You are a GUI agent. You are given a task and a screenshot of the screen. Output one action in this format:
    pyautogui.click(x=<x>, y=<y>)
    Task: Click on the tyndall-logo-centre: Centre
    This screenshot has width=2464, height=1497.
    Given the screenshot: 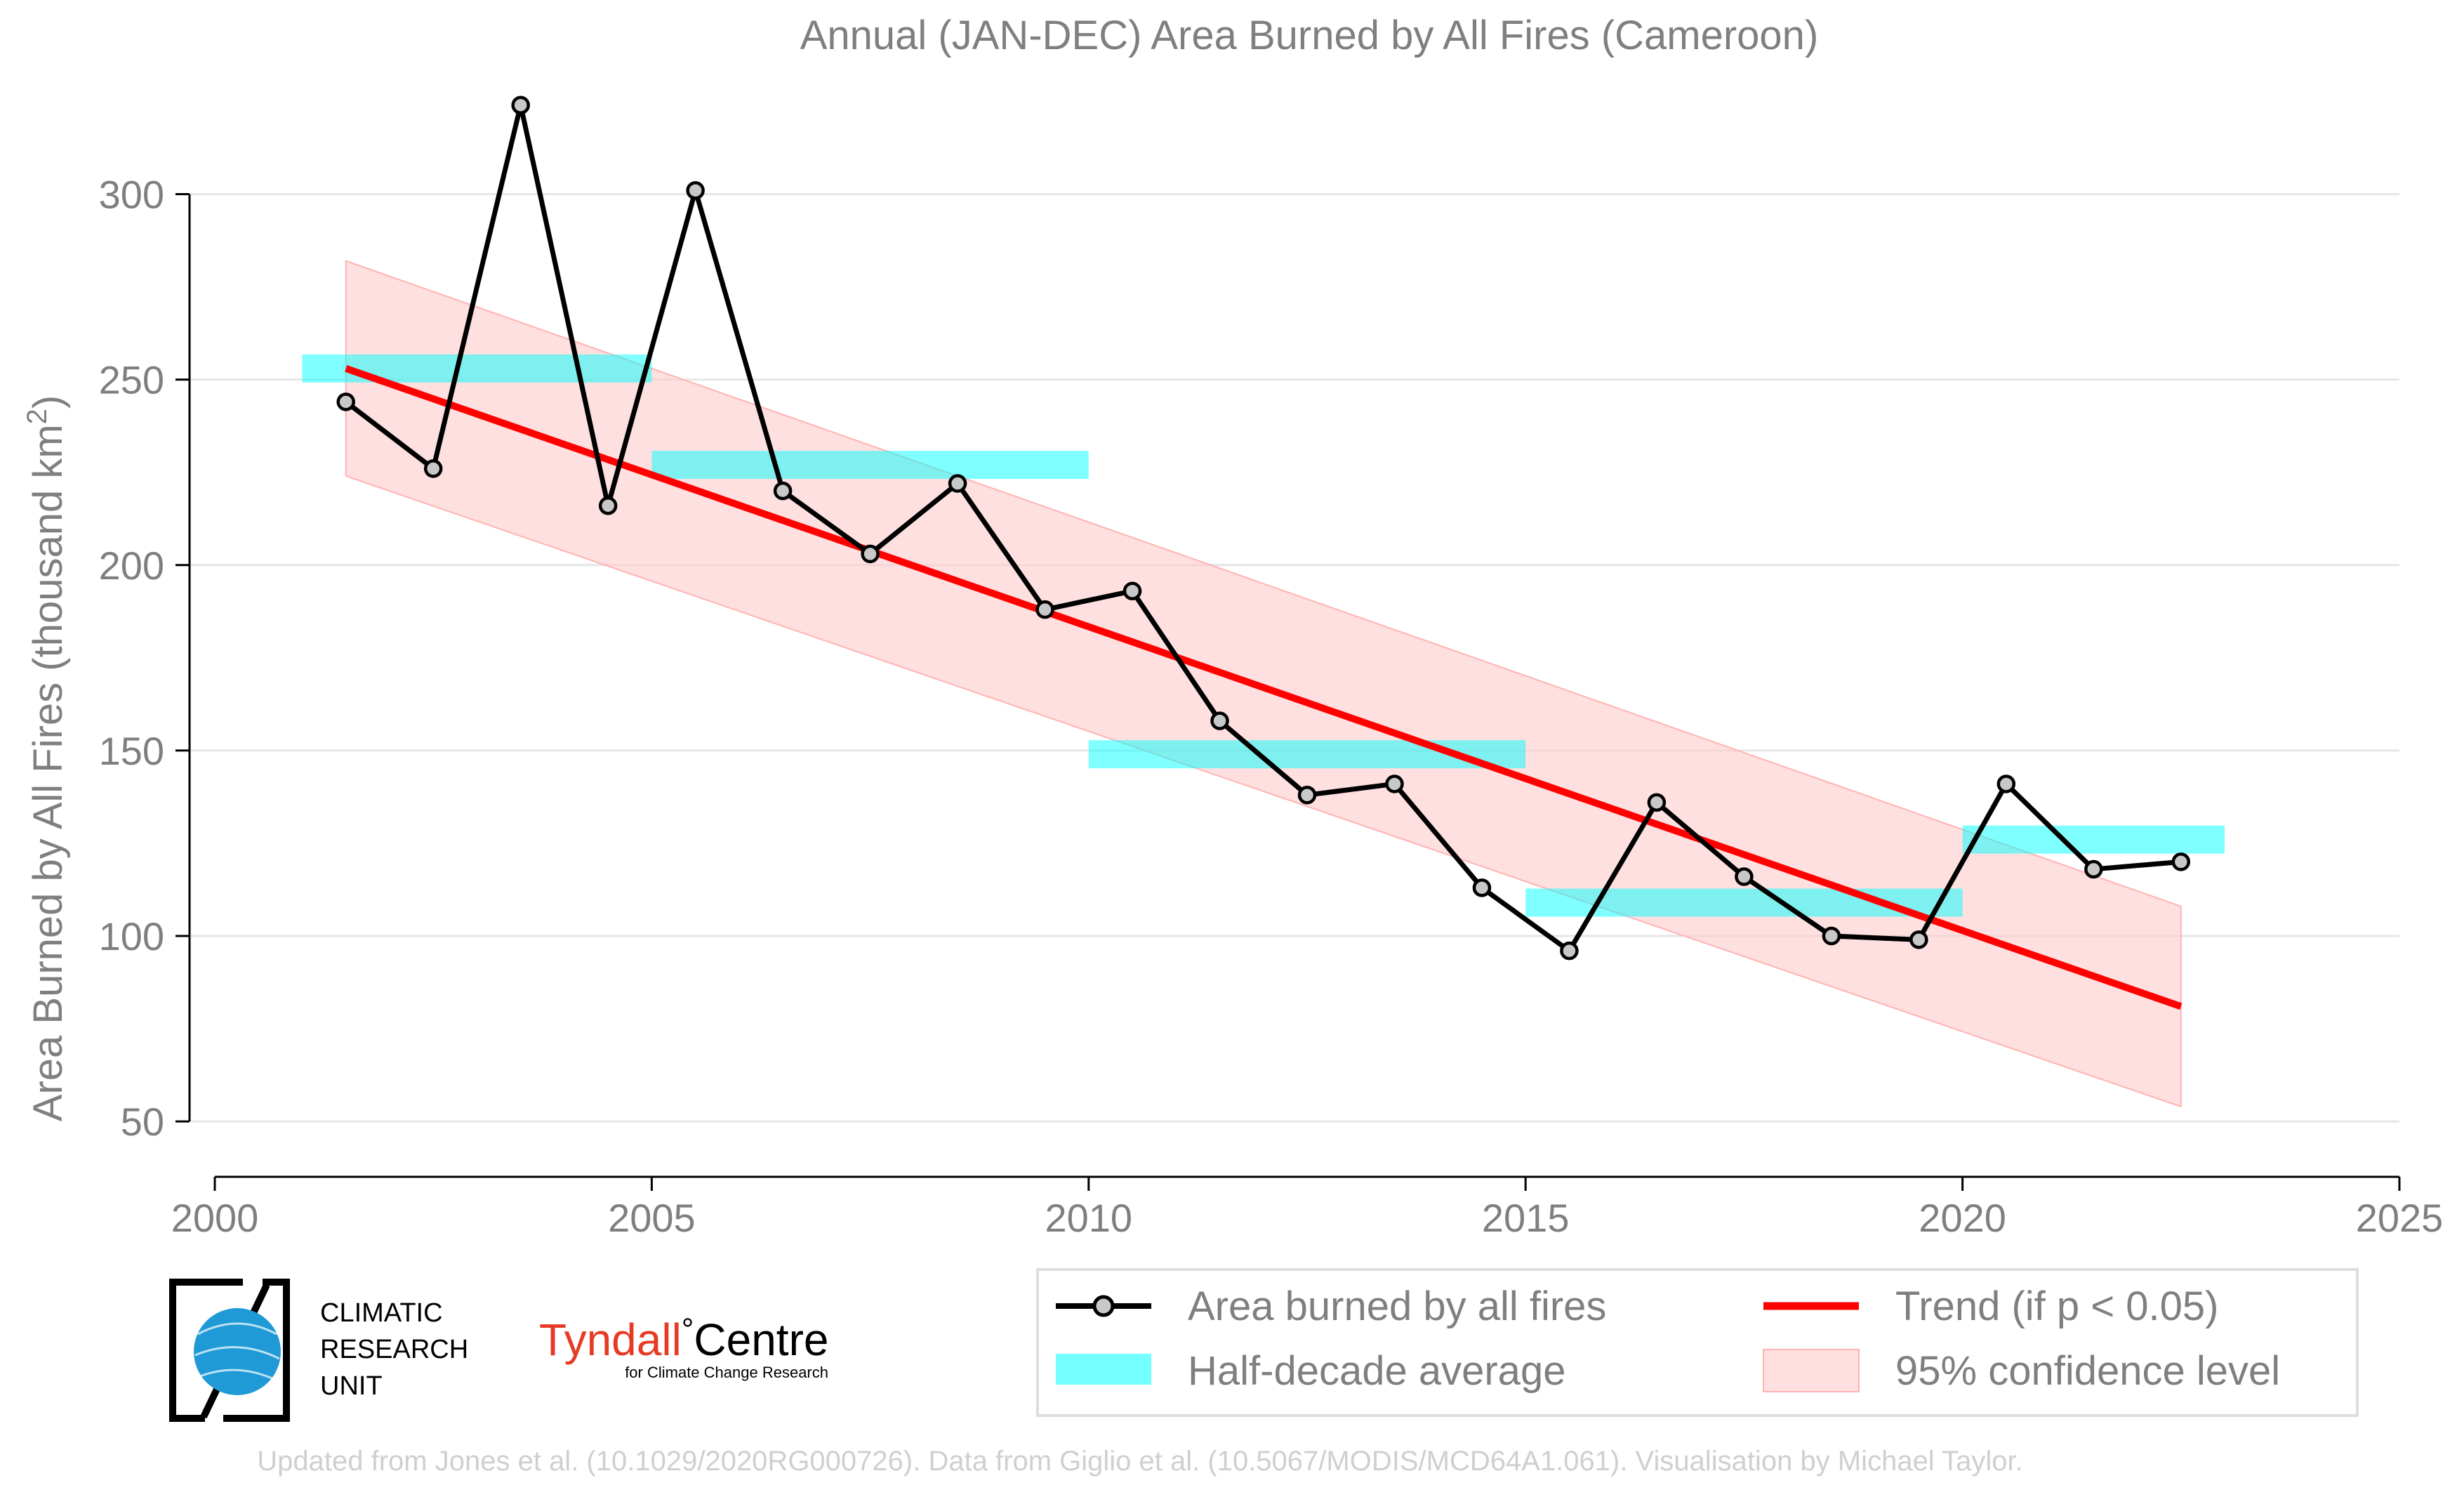 What is the action you would take?
    pyautogui.click(x=761, y=1339)
    